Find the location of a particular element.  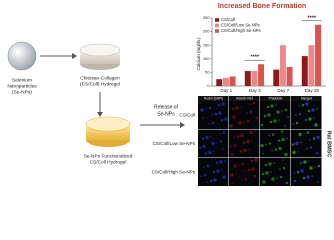

x-tick-label: Day 7 is located at coordinates (283, 90).